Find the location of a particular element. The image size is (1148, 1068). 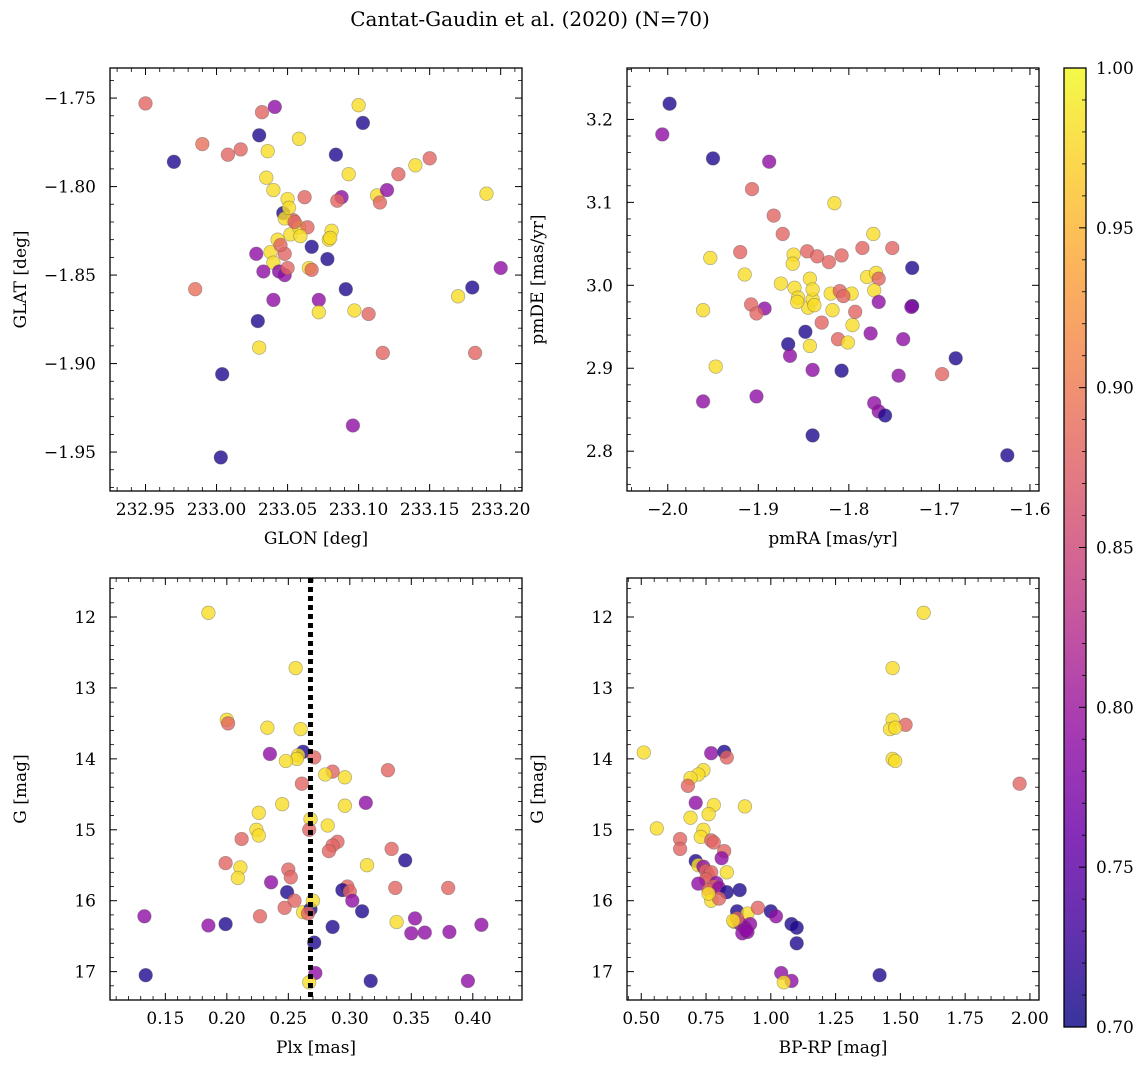

x-tick-label: −1.7 is located at coordinates (939, 510).